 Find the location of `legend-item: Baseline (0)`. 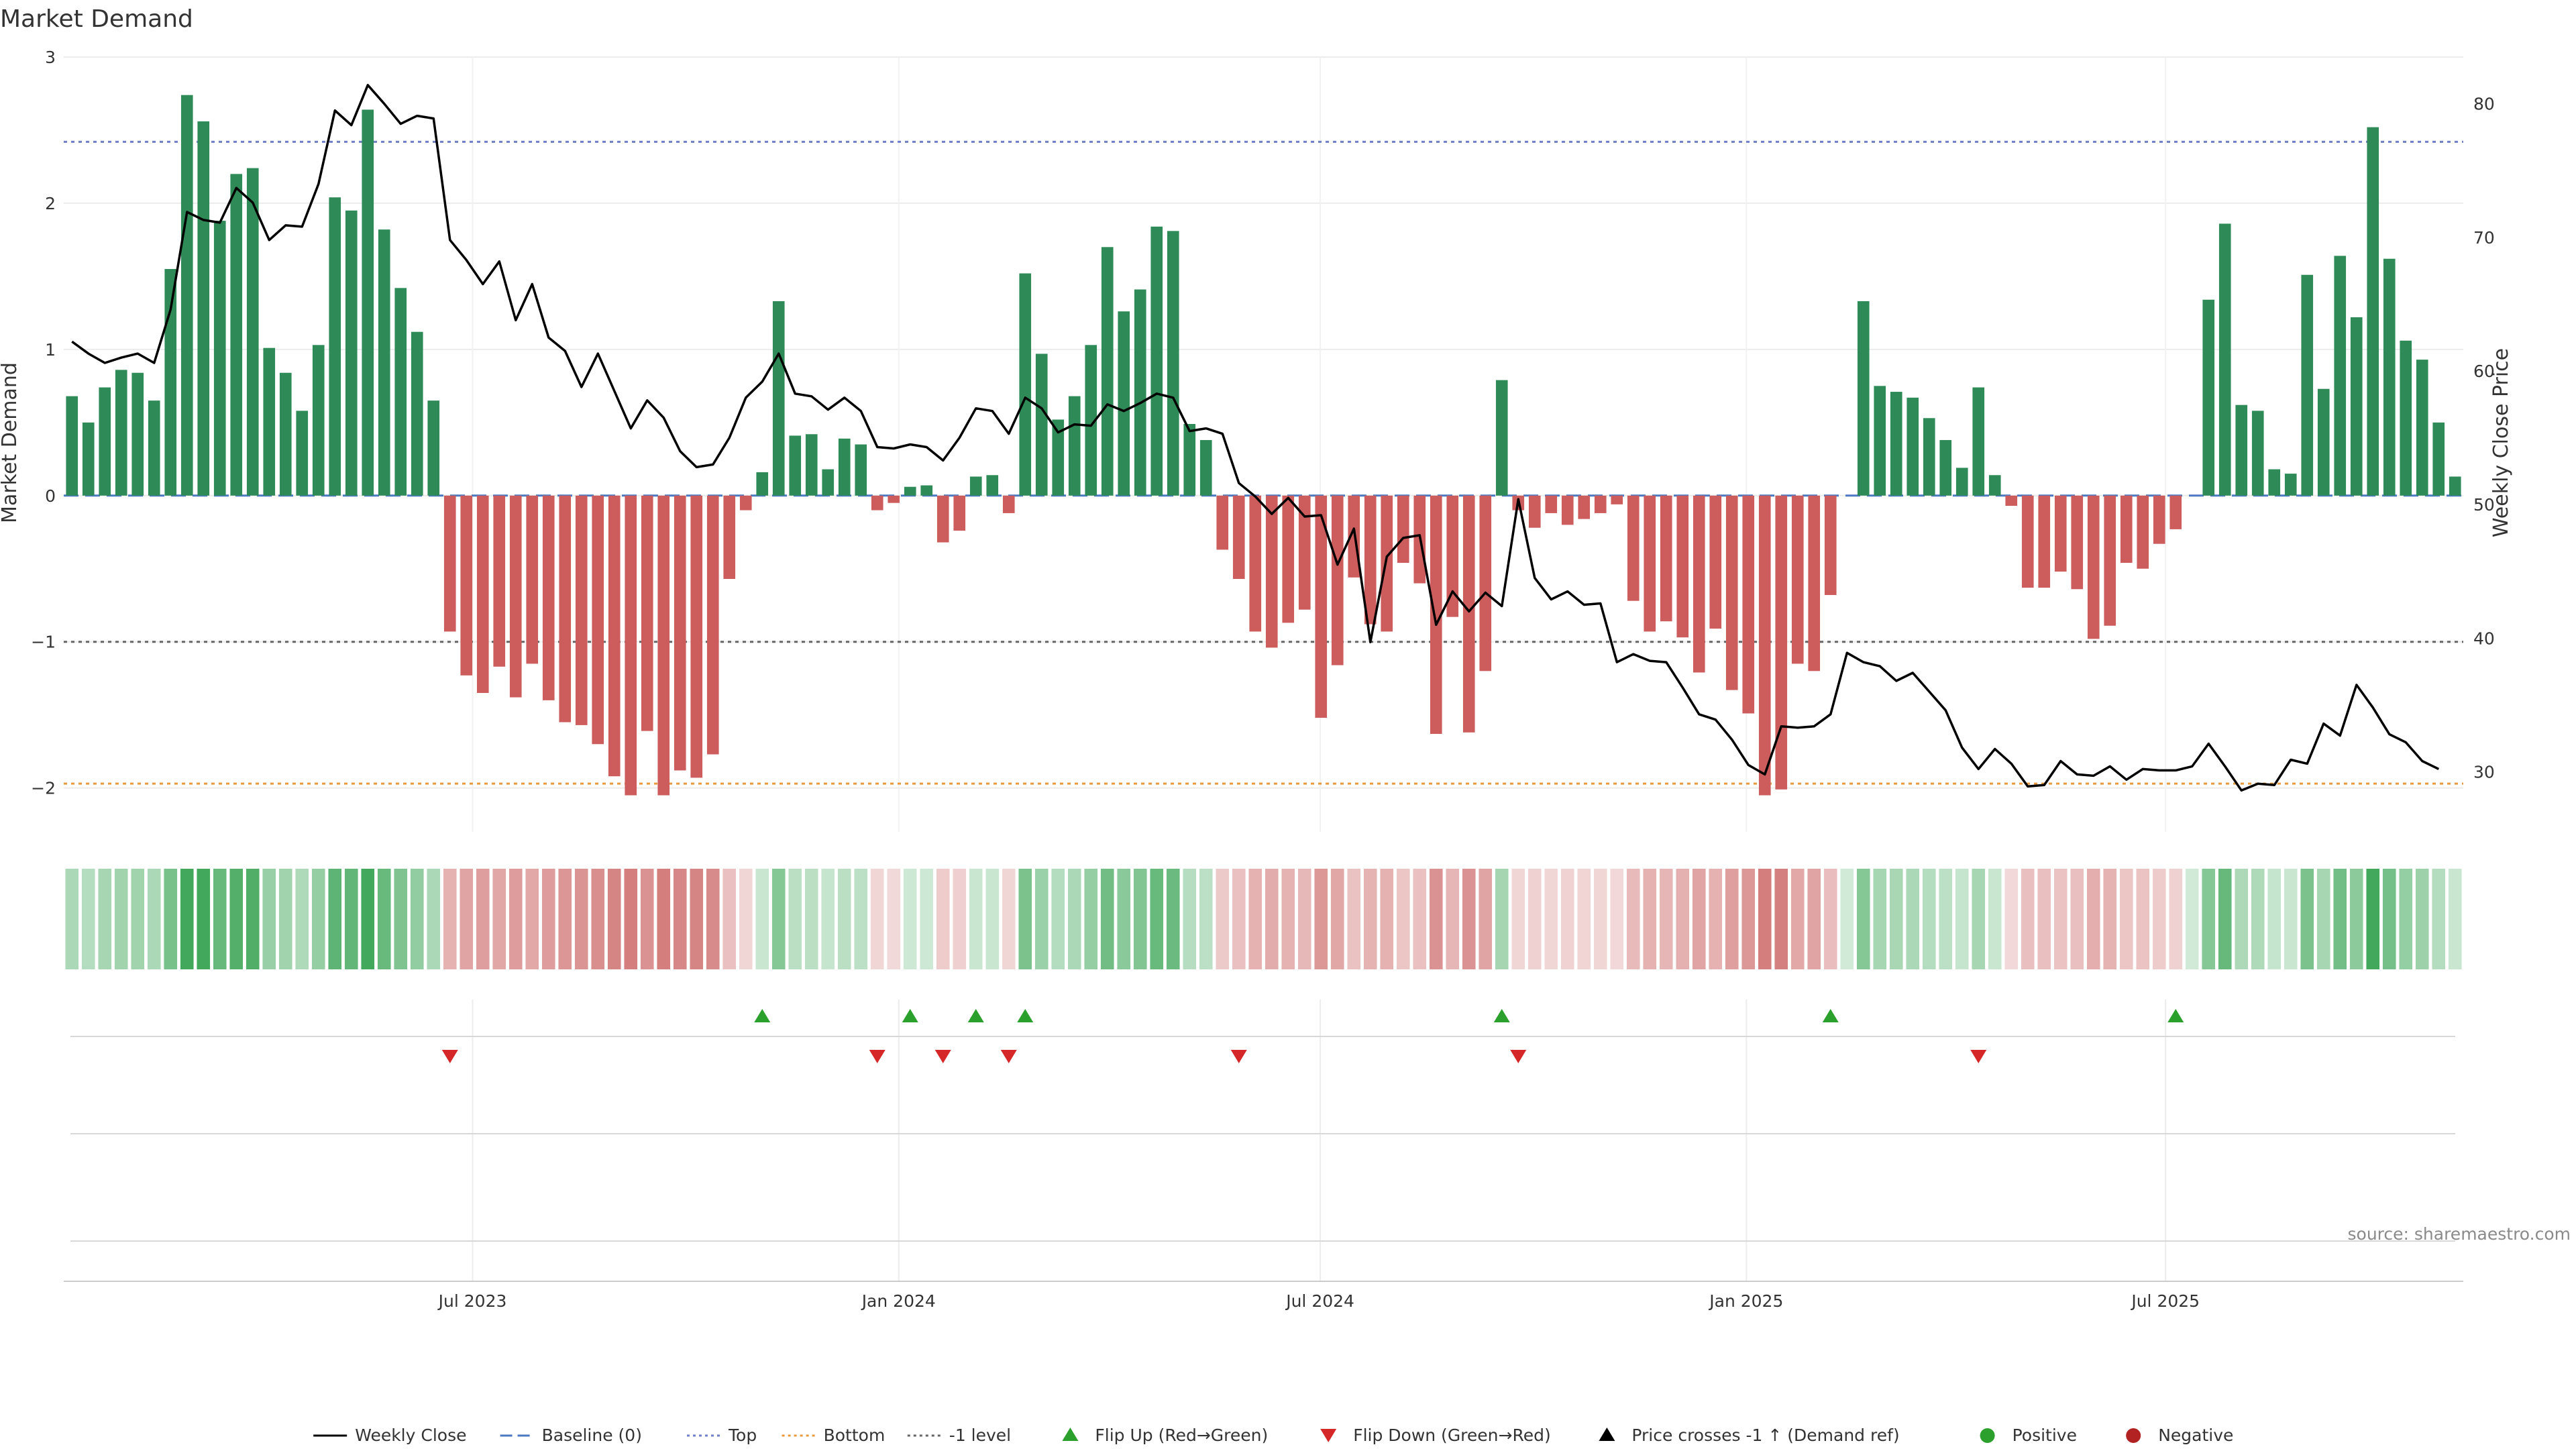

legend-item: Baseline (0) is located at coordinates (571, 1435).